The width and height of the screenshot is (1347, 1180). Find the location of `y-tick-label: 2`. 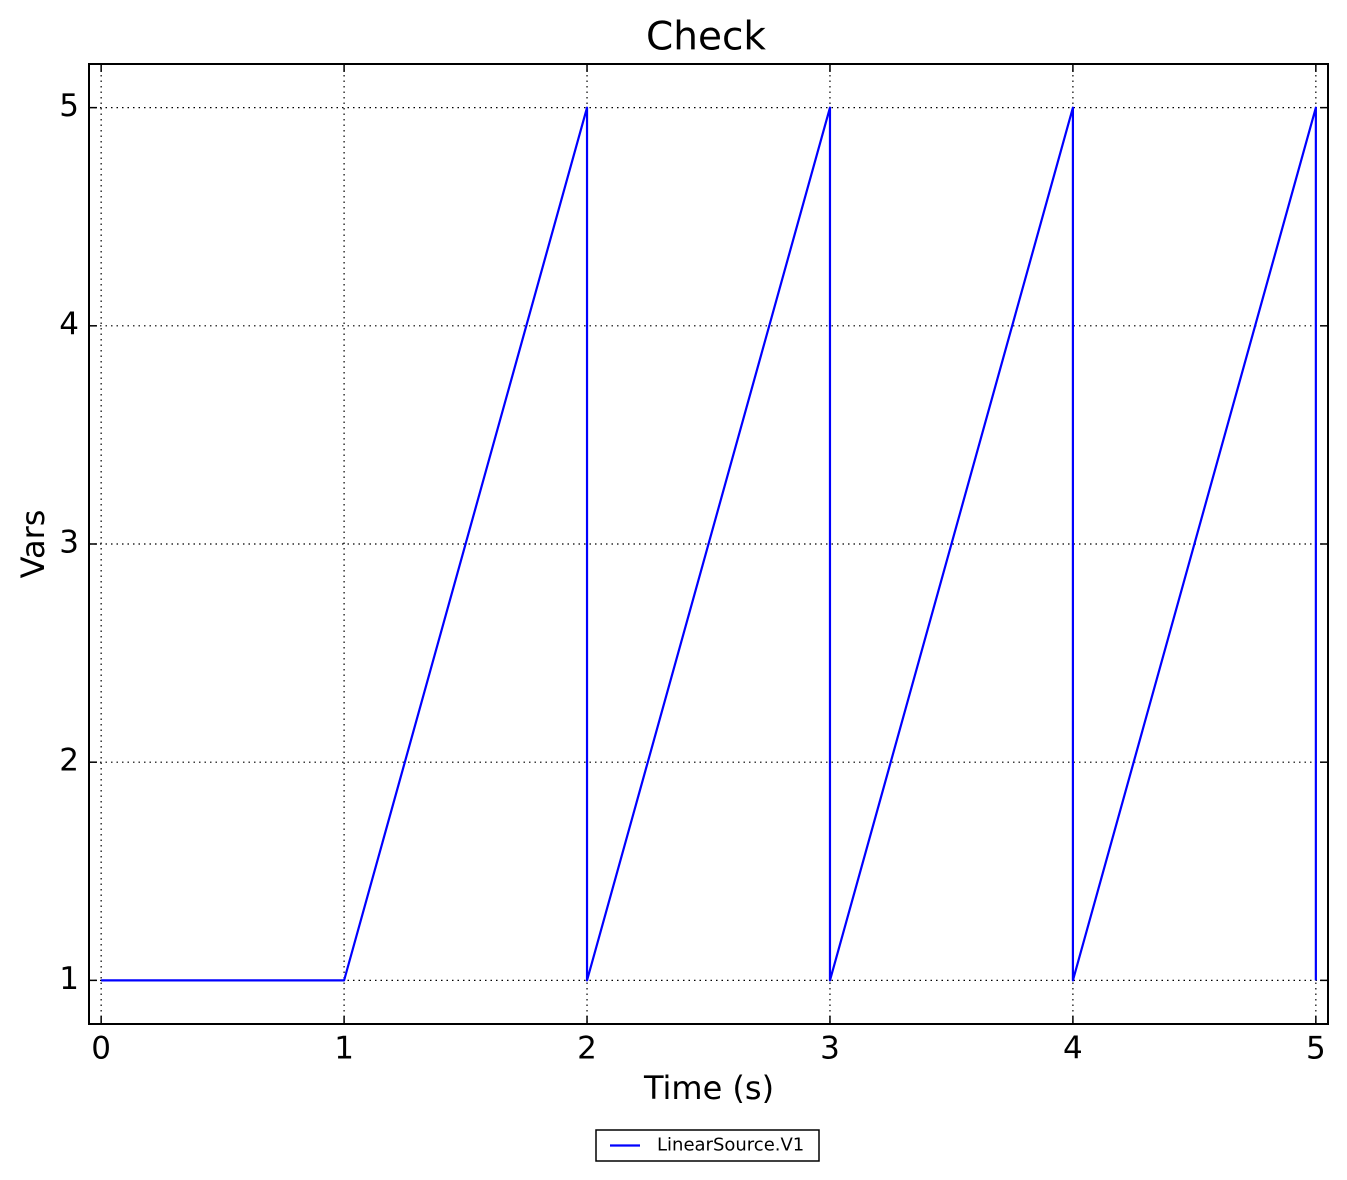

y-tick-label: 2 is located at coordinates (69, 761).